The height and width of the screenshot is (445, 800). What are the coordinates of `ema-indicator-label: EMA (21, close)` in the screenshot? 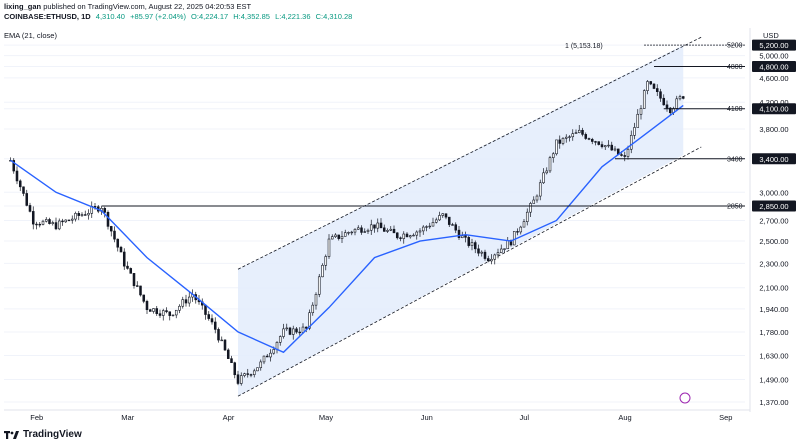 It's located at (30, 35).